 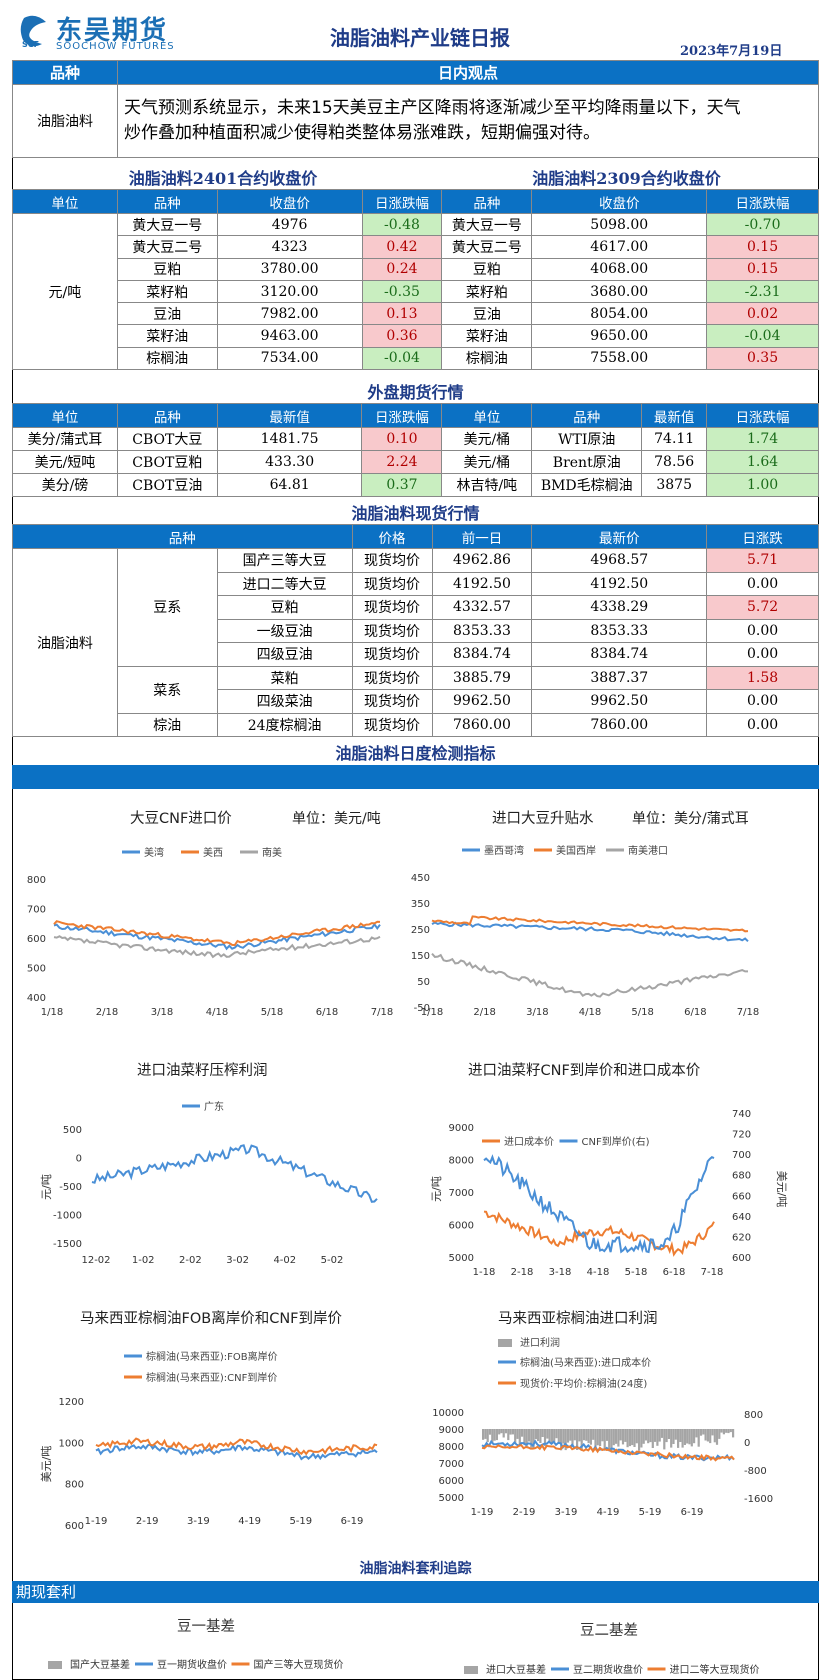 I want to click on y-tick-label: 0, so click(x=747, y=1443).